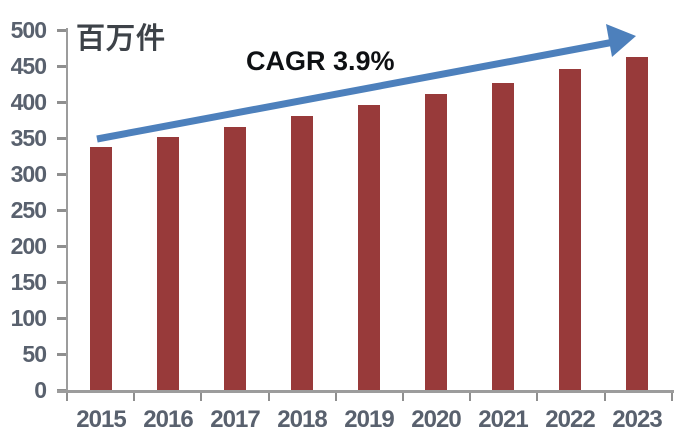 Image resolution: width=680 pixels, height=447 pixels. What do you see at coordinates (637, 223) in the screenshot?
I see `bar-2023` at bounding box center [637, 223].